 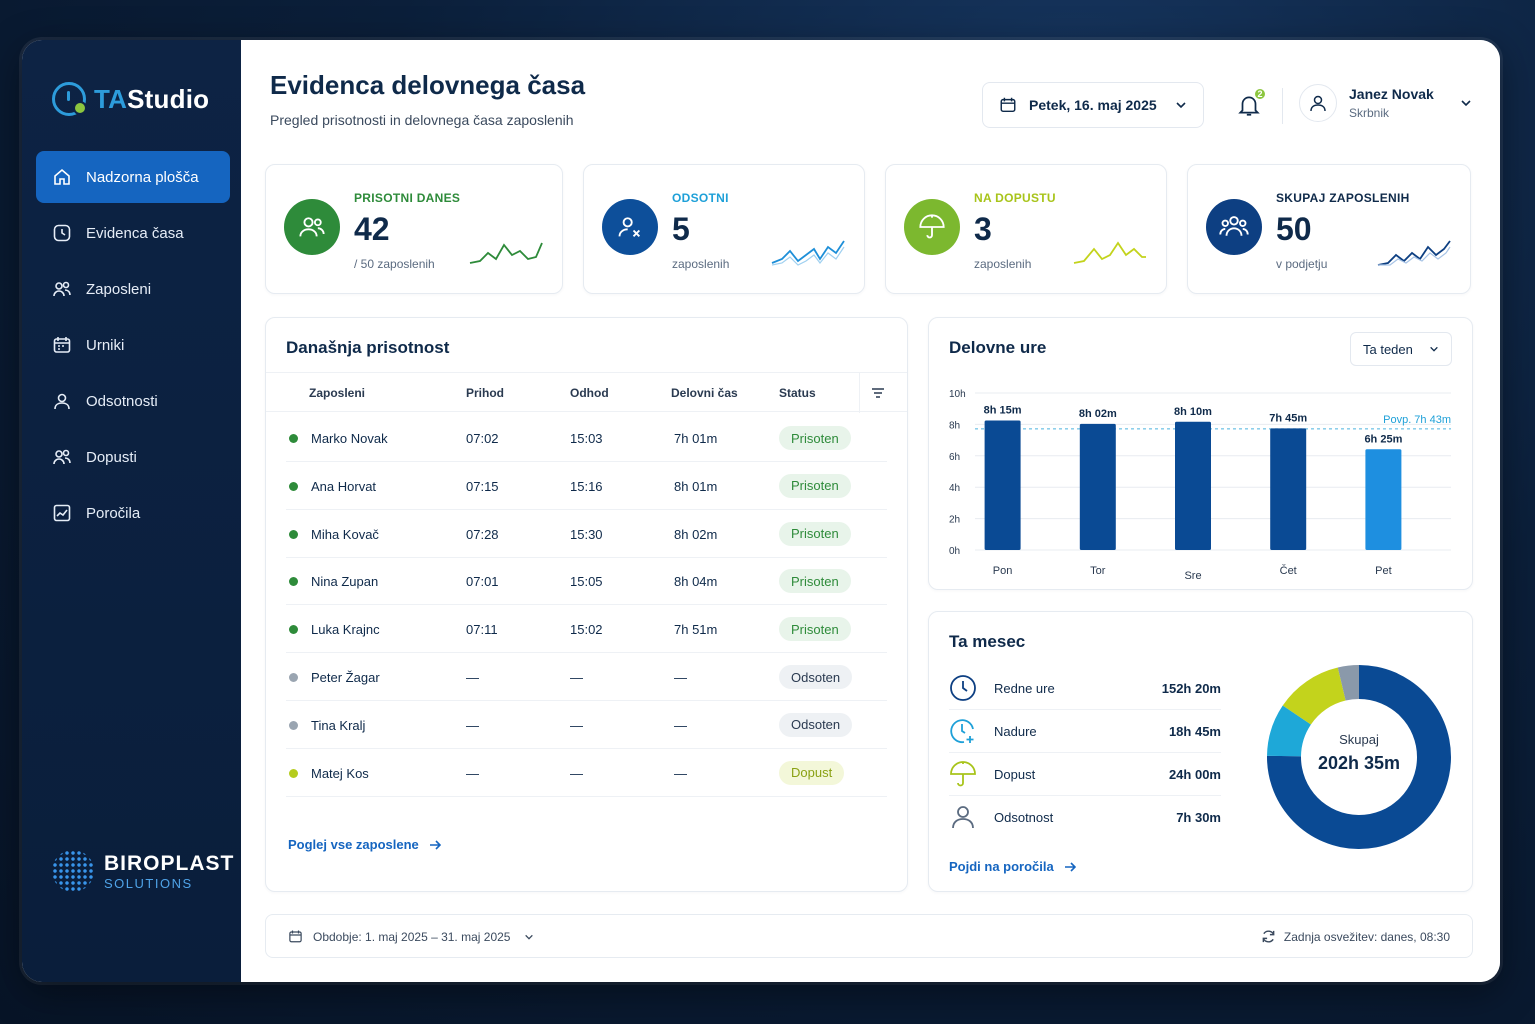 I want to click on status-badge: Prisoten, so click(x=815, y=485).